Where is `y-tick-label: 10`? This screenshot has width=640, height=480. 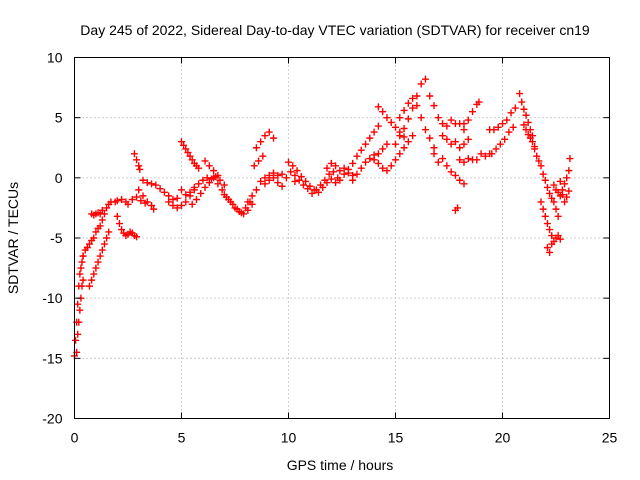
y-tick-label: 10 is located at coordinates (55, 58).